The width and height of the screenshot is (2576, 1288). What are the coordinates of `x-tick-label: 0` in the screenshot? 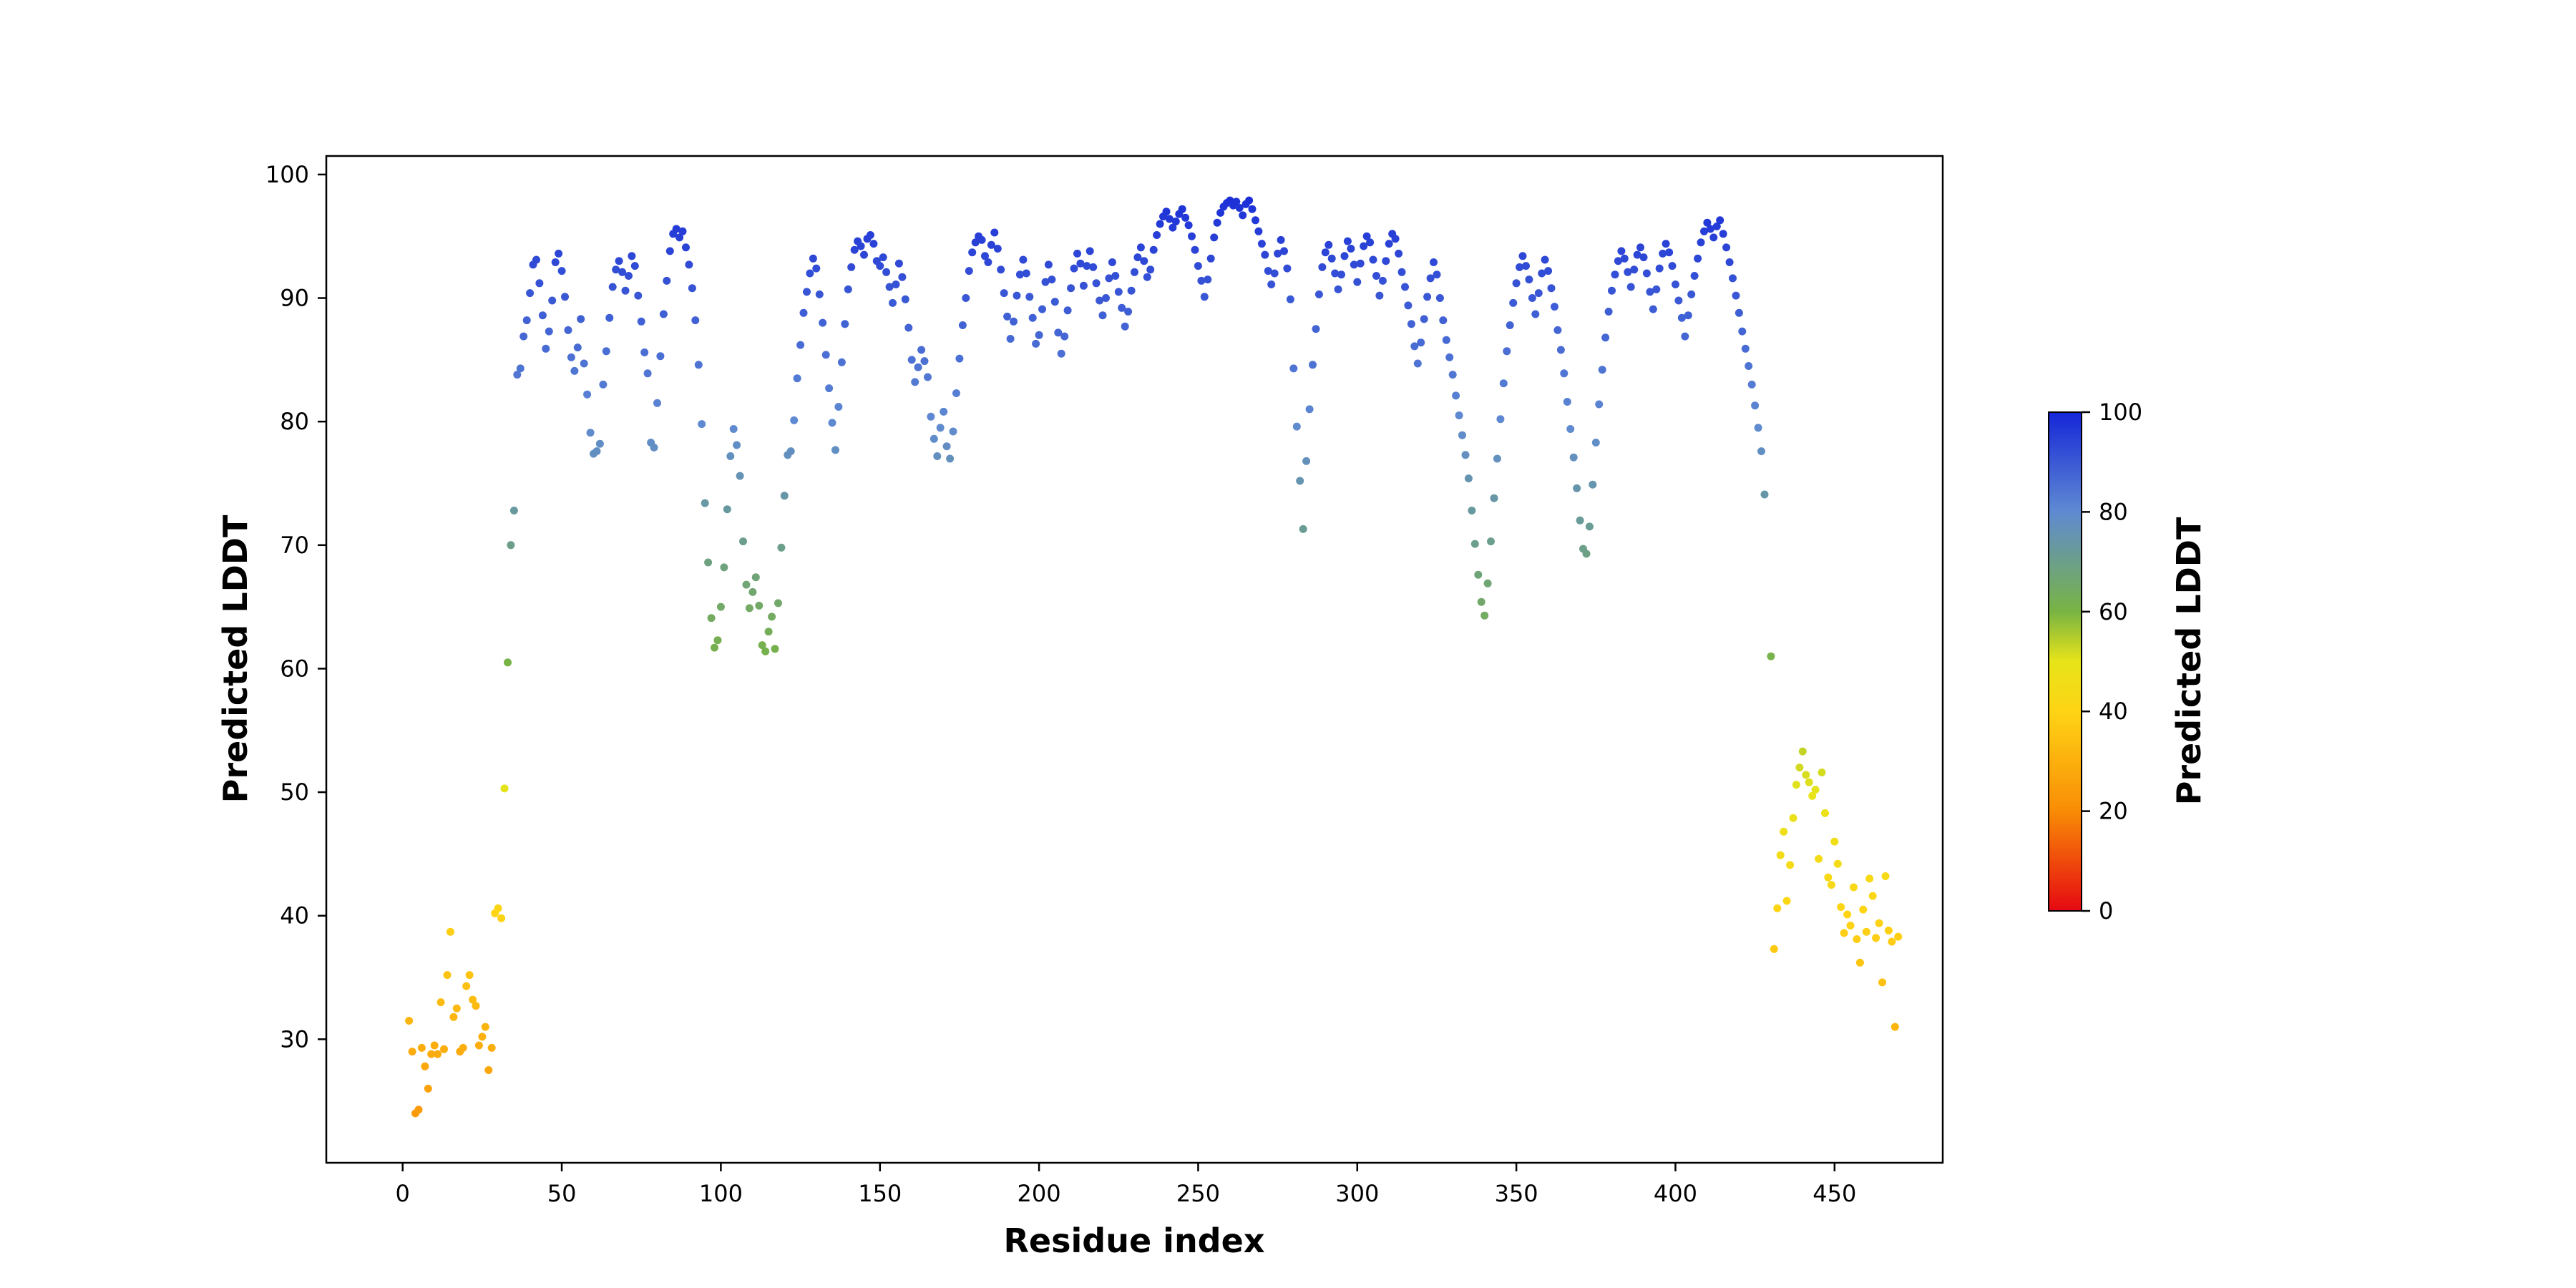 It's located at (403, 1193).